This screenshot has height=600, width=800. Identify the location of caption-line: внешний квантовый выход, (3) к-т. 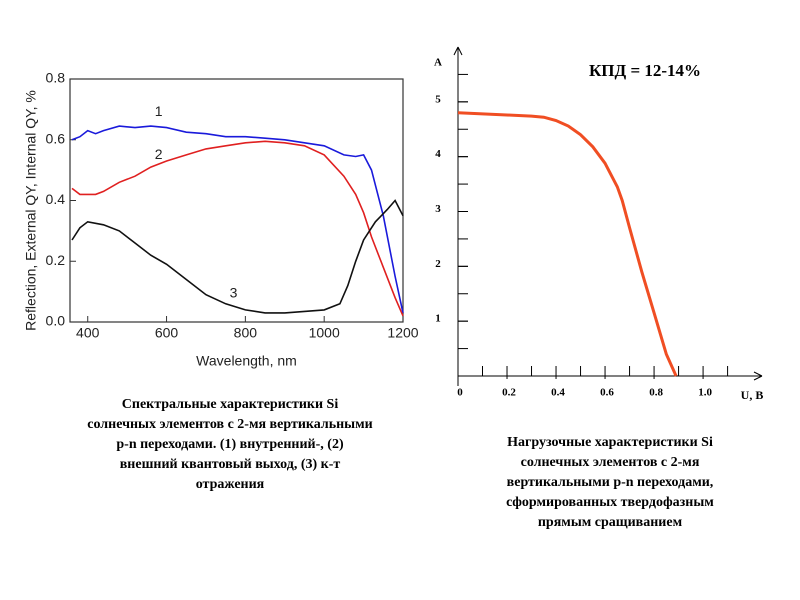
(230, 464).